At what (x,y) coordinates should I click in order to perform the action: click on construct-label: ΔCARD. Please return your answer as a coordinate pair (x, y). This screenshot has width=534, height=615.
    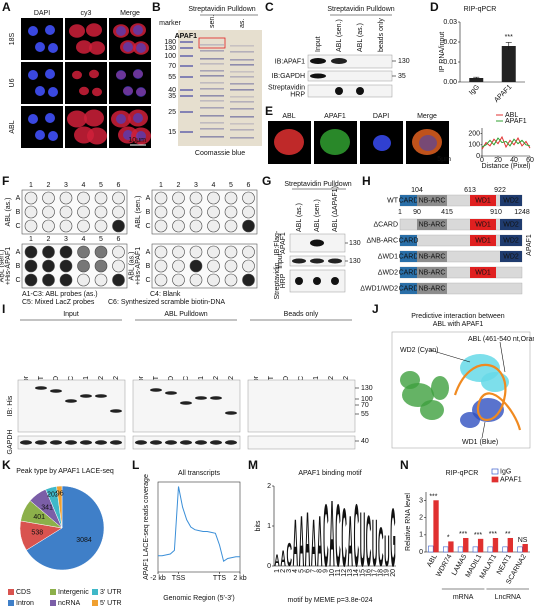
    Looking at the image, I should click on (385, 224).